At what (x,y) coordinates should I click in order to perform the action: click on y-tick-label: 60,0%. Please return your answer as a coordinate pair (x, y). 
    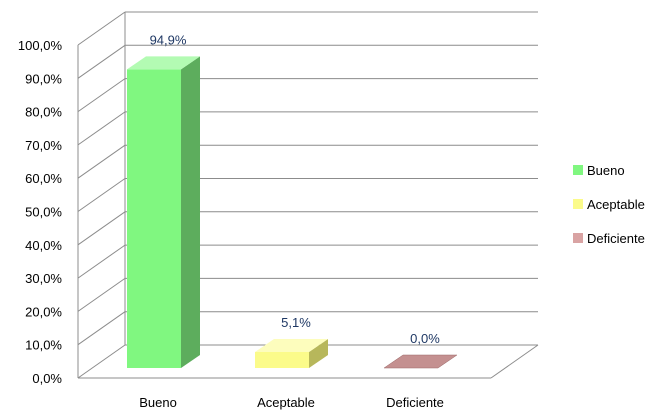
    Looking at the image, I should click on (43, 178).